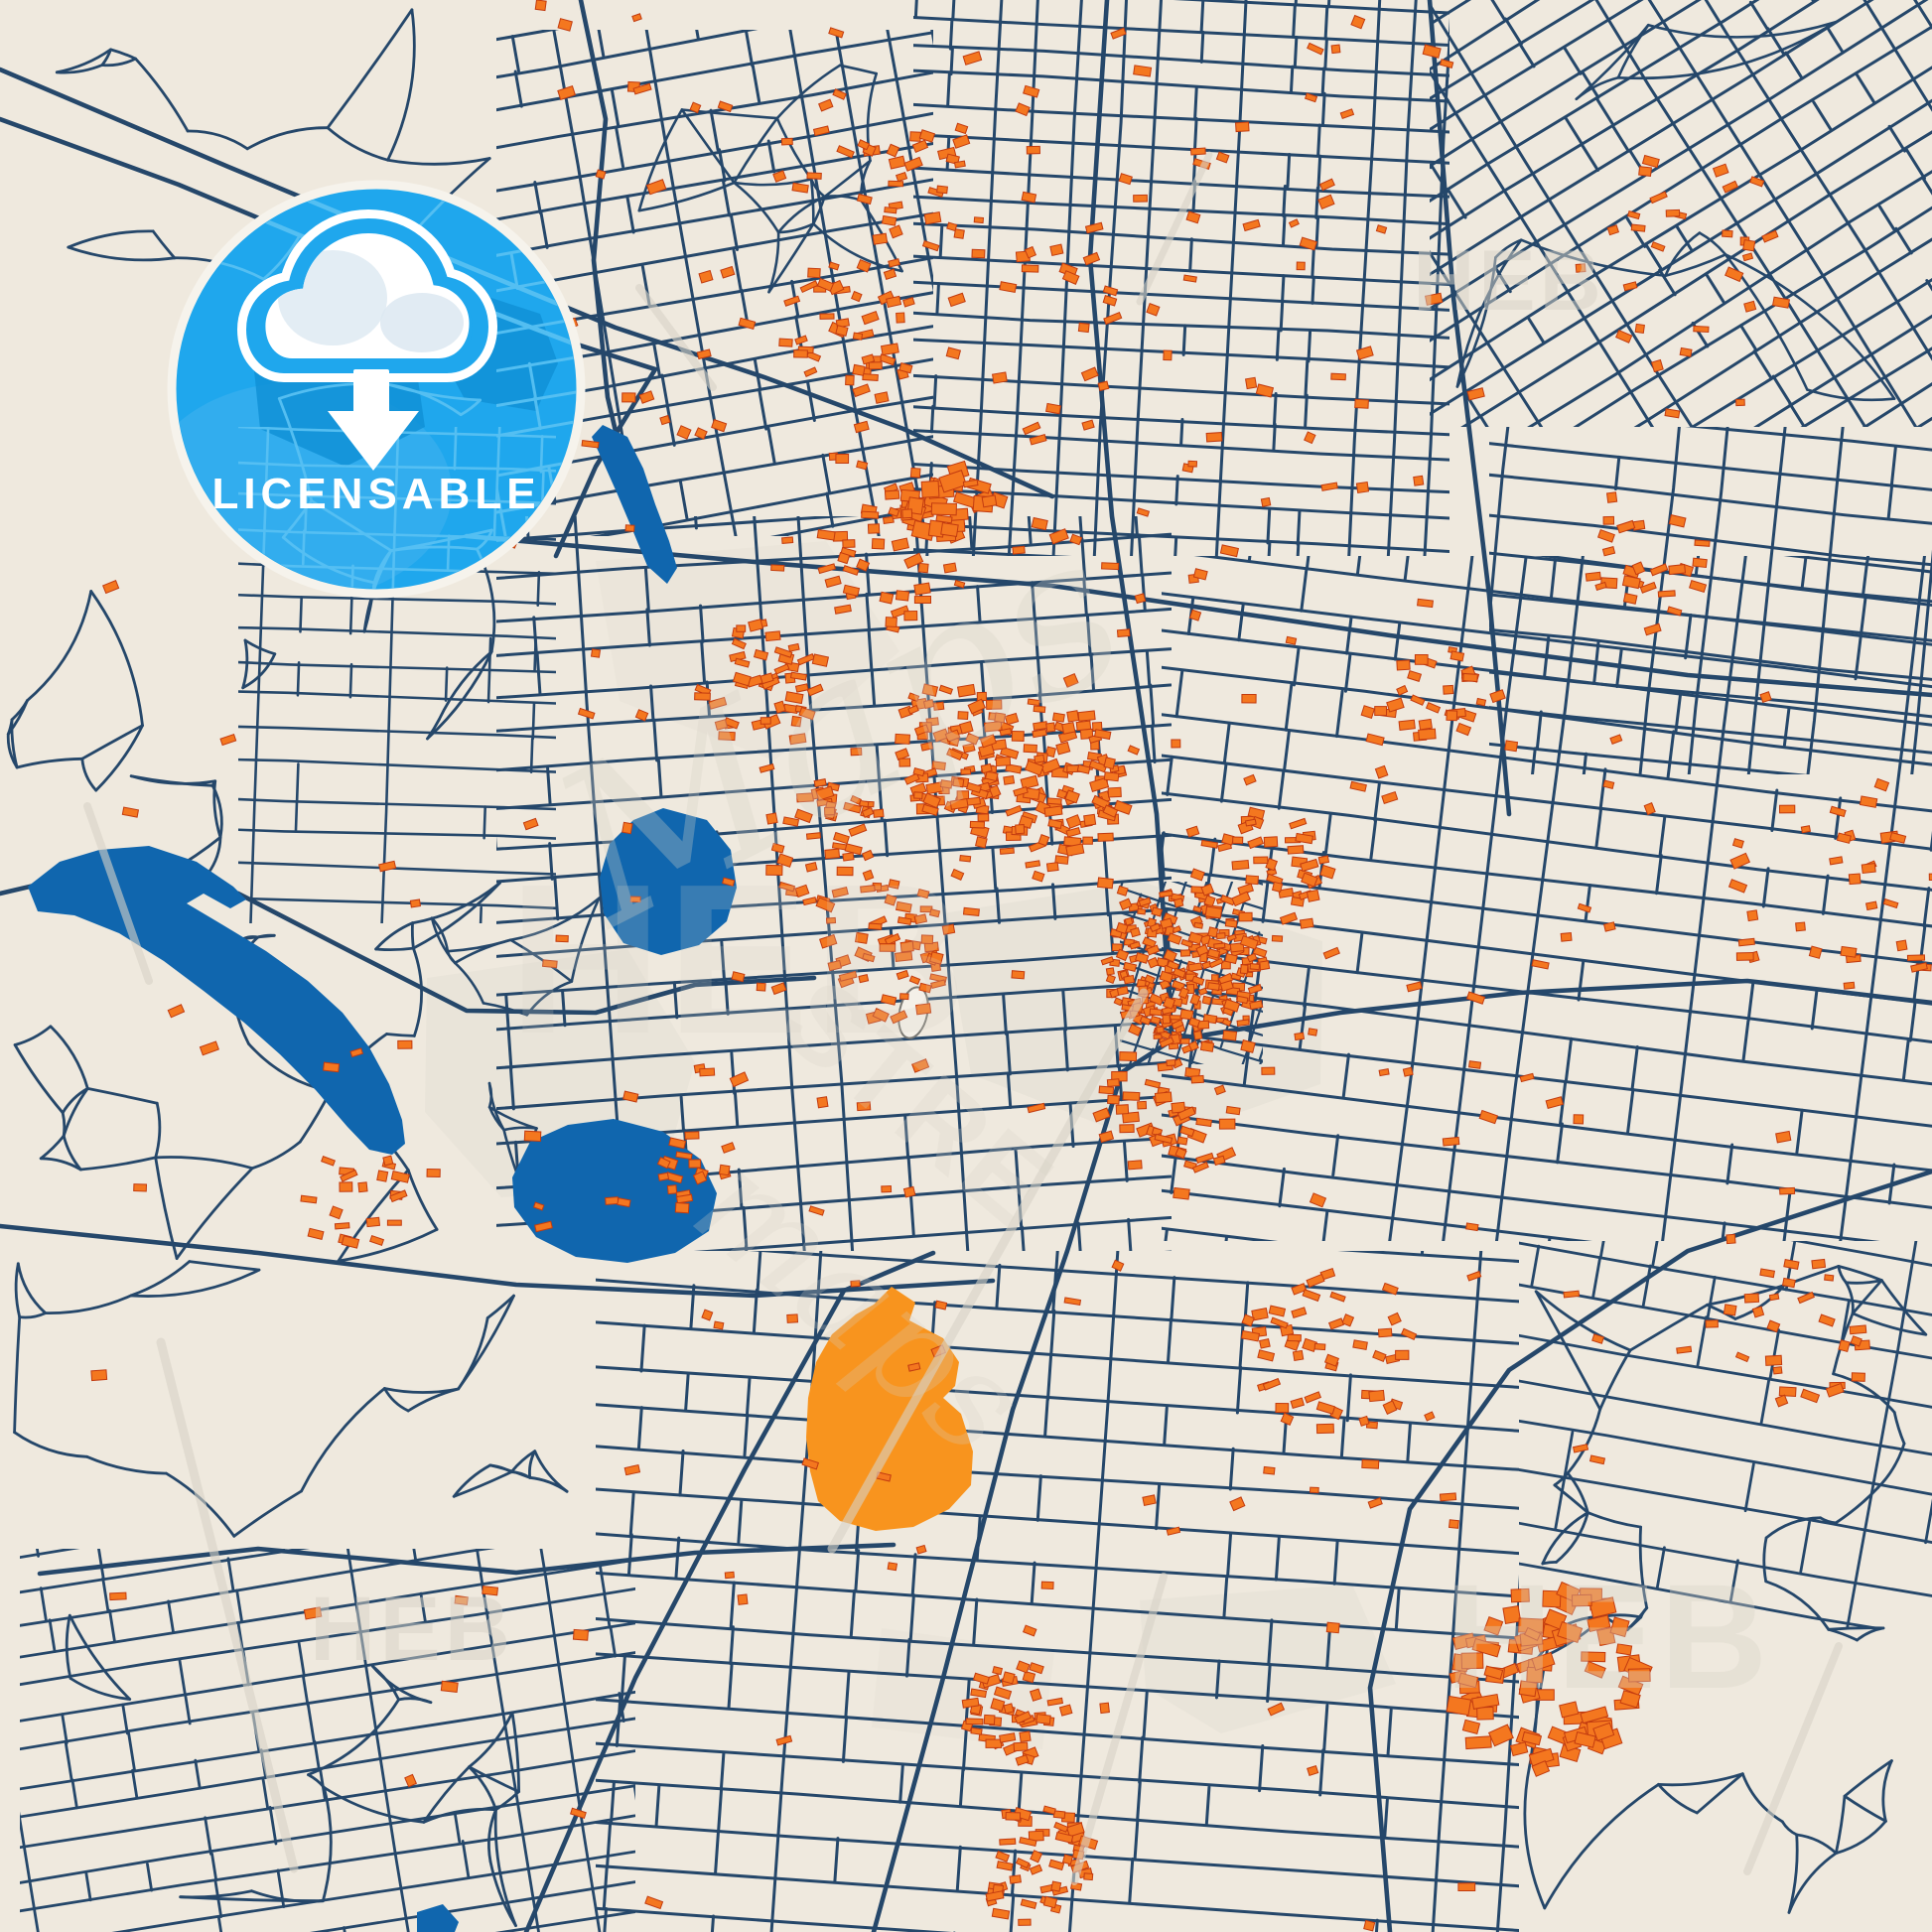 The height and width of the screenshot is (1932, 1932). What do you see at coordinates (438, 1918) in the screenshot?
I see `water-body-bottom-pond` at bounding box center [438, 1918].